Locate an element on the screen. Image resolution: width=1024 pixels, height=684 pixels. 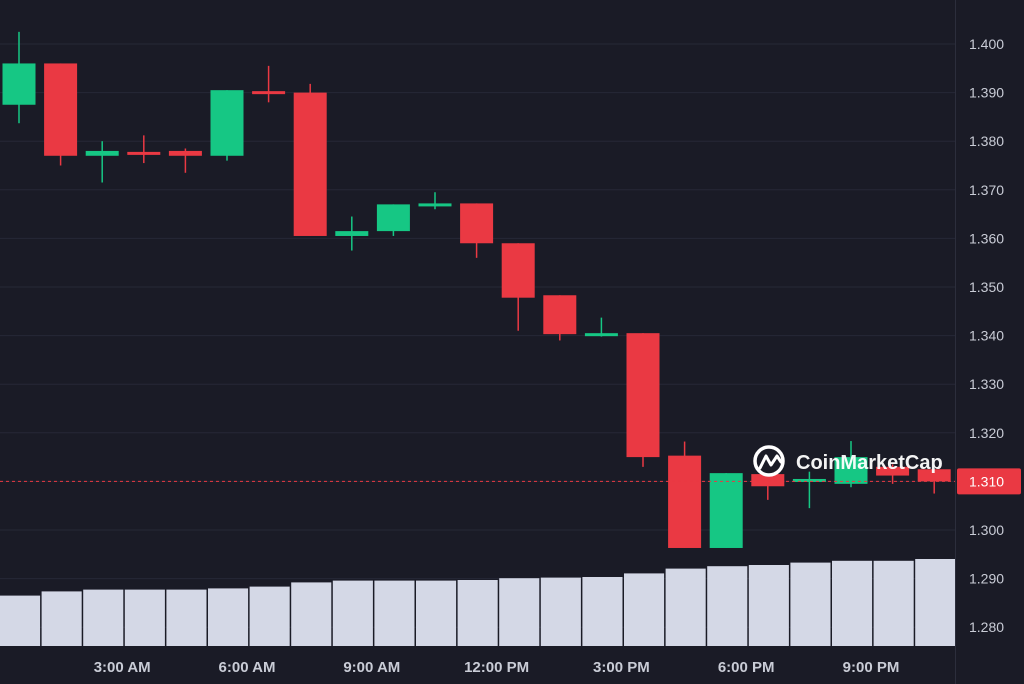
x-tick-label: 12:00 PM is located at coordinates (496, 667).